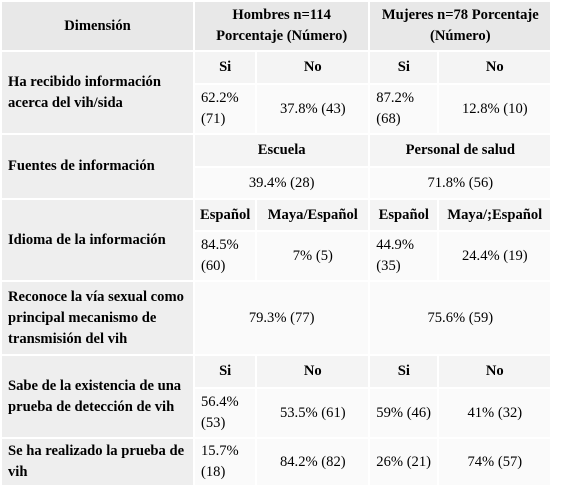 Image resolution: width=577 pixels, height=502 pixels. Describe the element at coordinates (495, 109) in the screenshot. I see `women-no-value: 12.8% (10)` at that location.